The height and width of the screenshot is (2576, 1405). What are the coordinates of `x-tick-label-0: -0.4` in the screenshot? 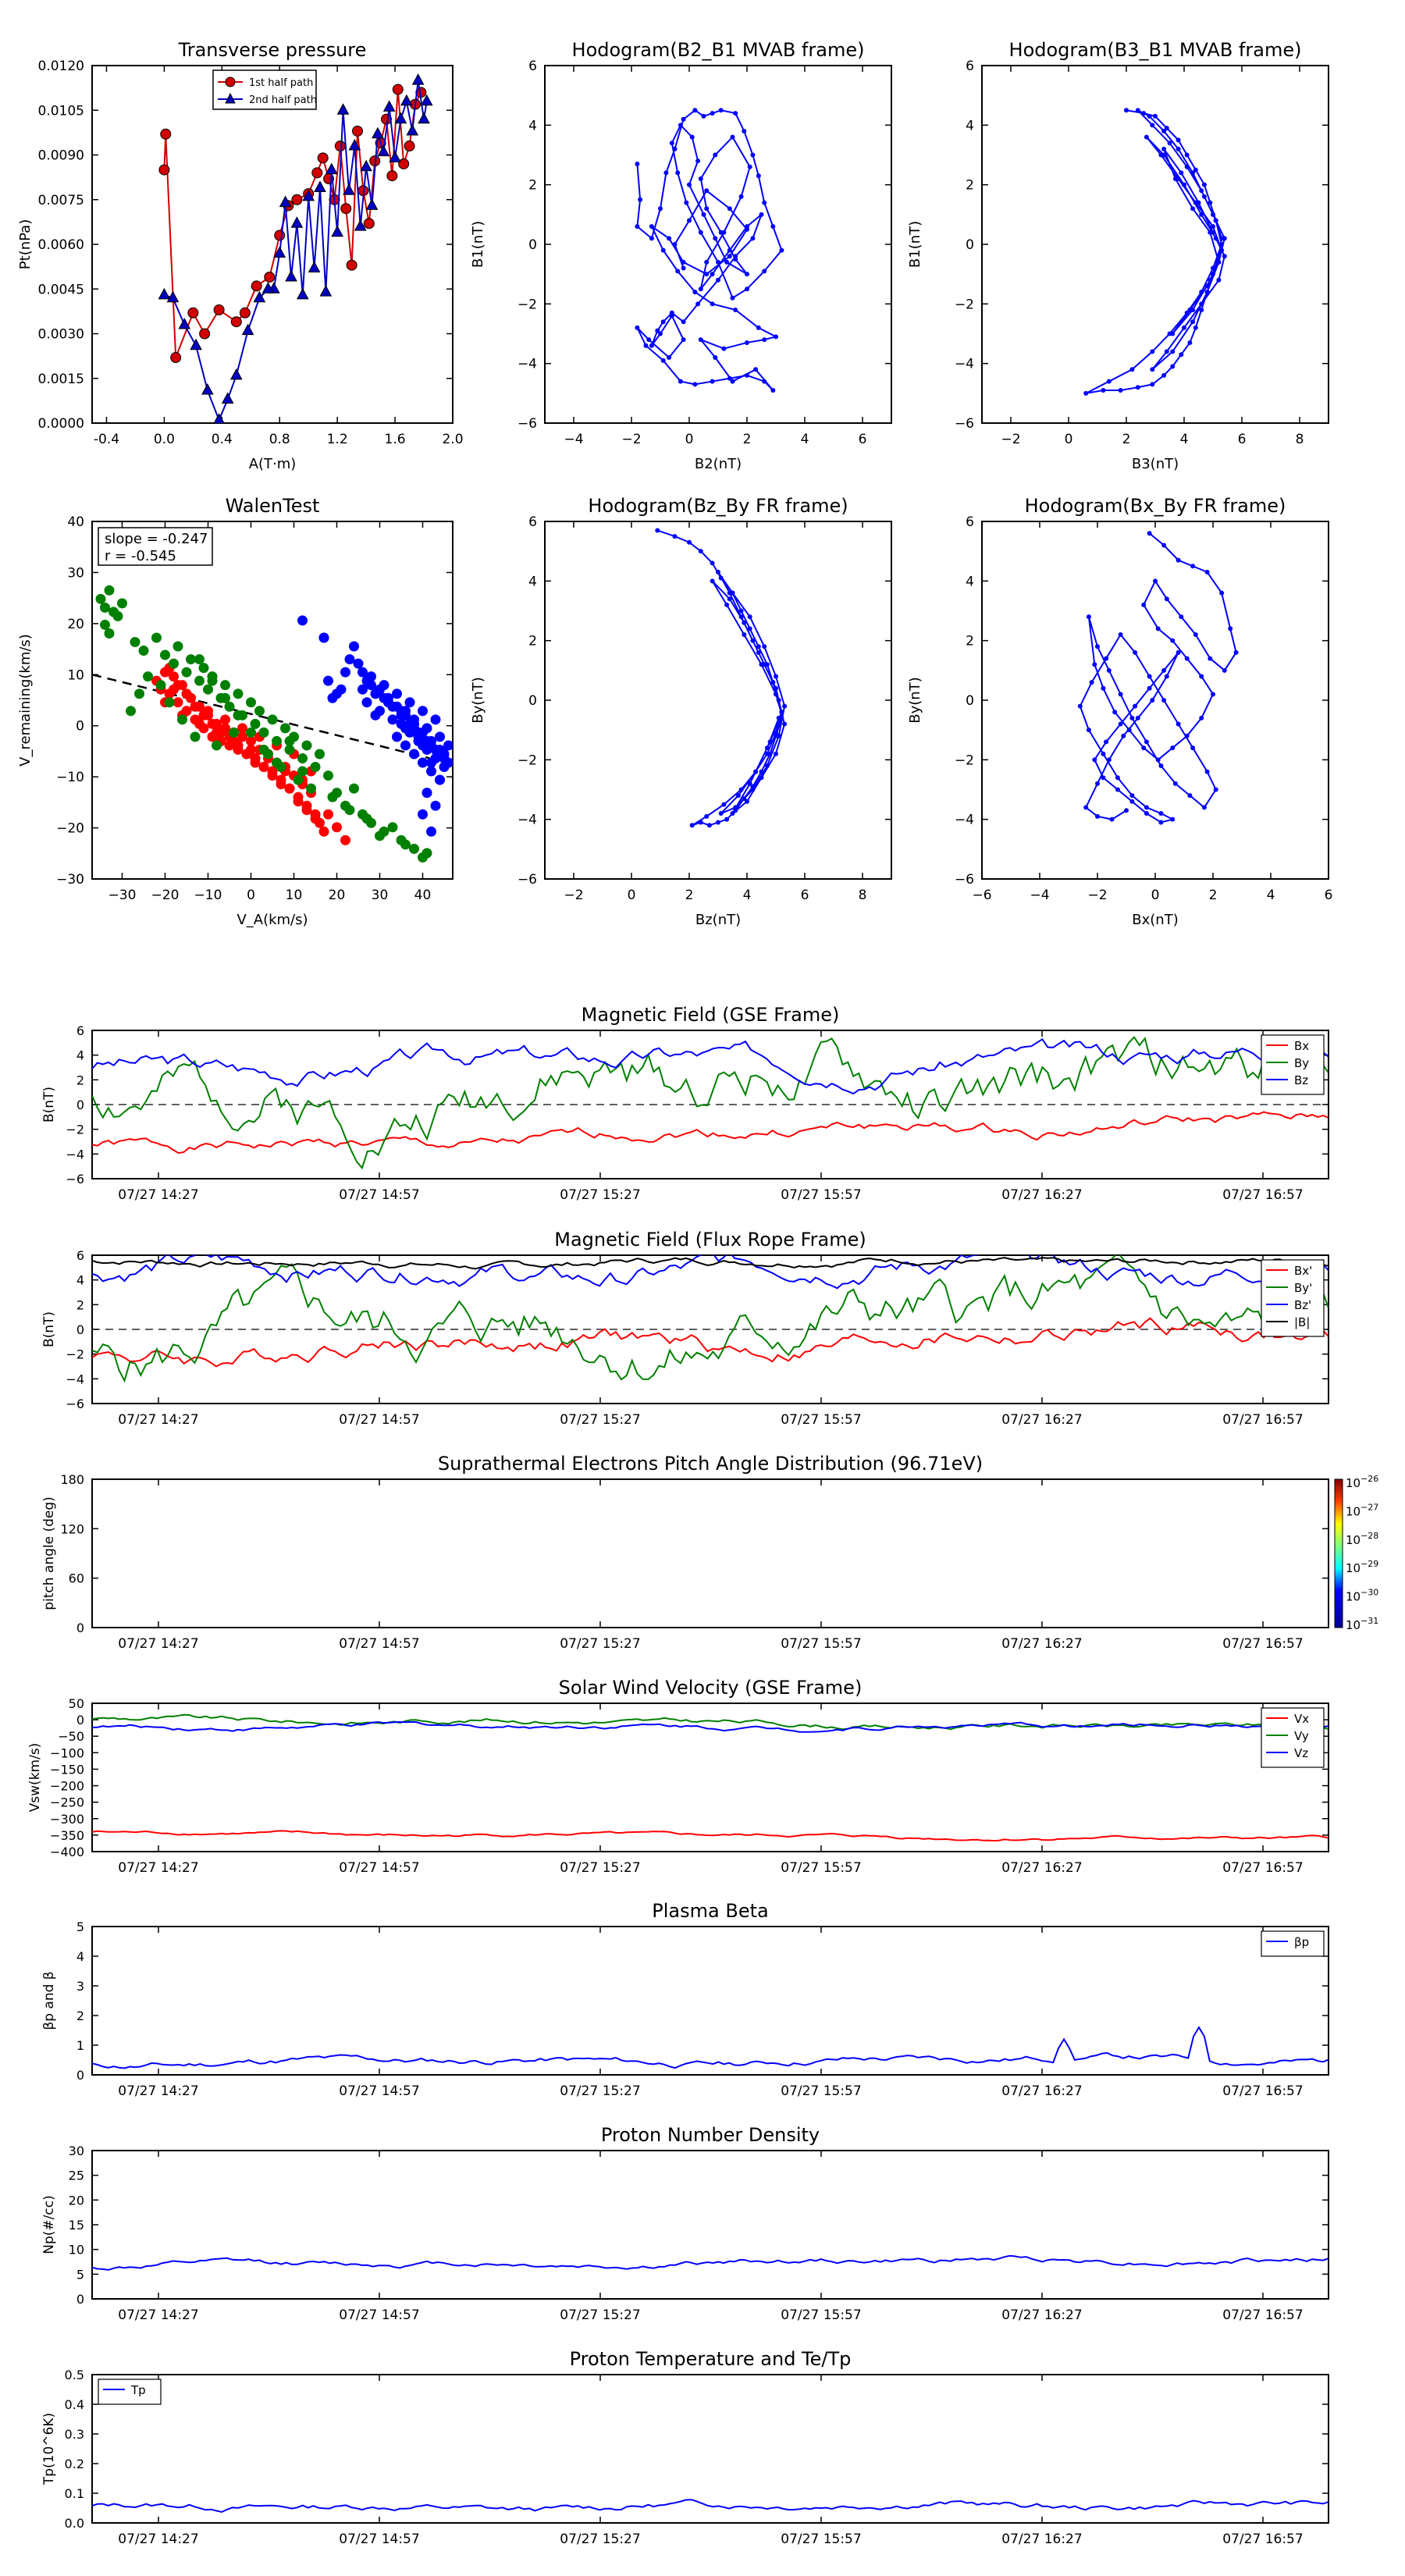 It's located at (106, 439).